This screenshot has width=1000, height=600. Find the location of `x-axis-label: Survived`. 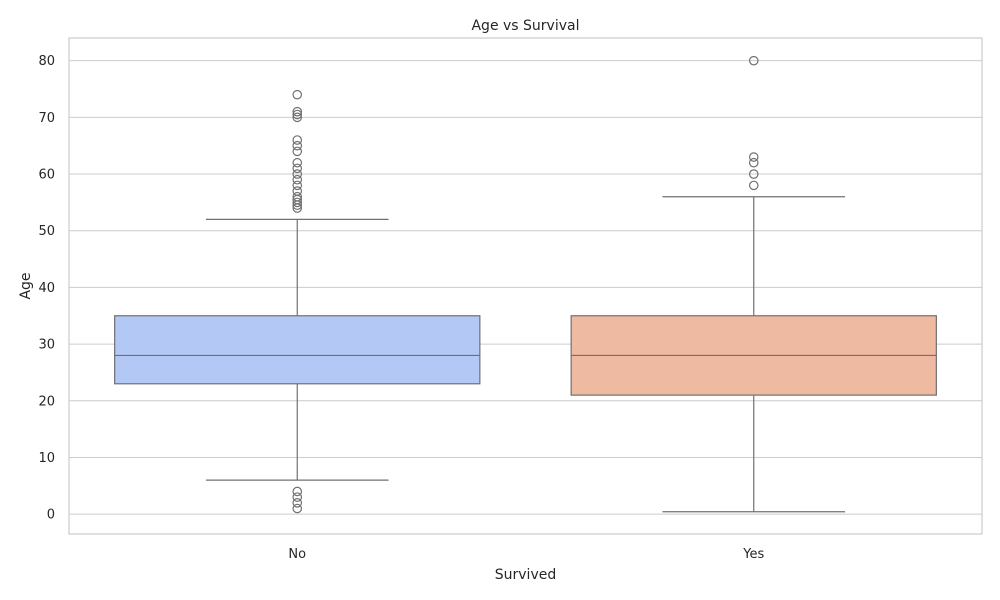

x-axis-label: Survived is located at coordinates (525, 575).